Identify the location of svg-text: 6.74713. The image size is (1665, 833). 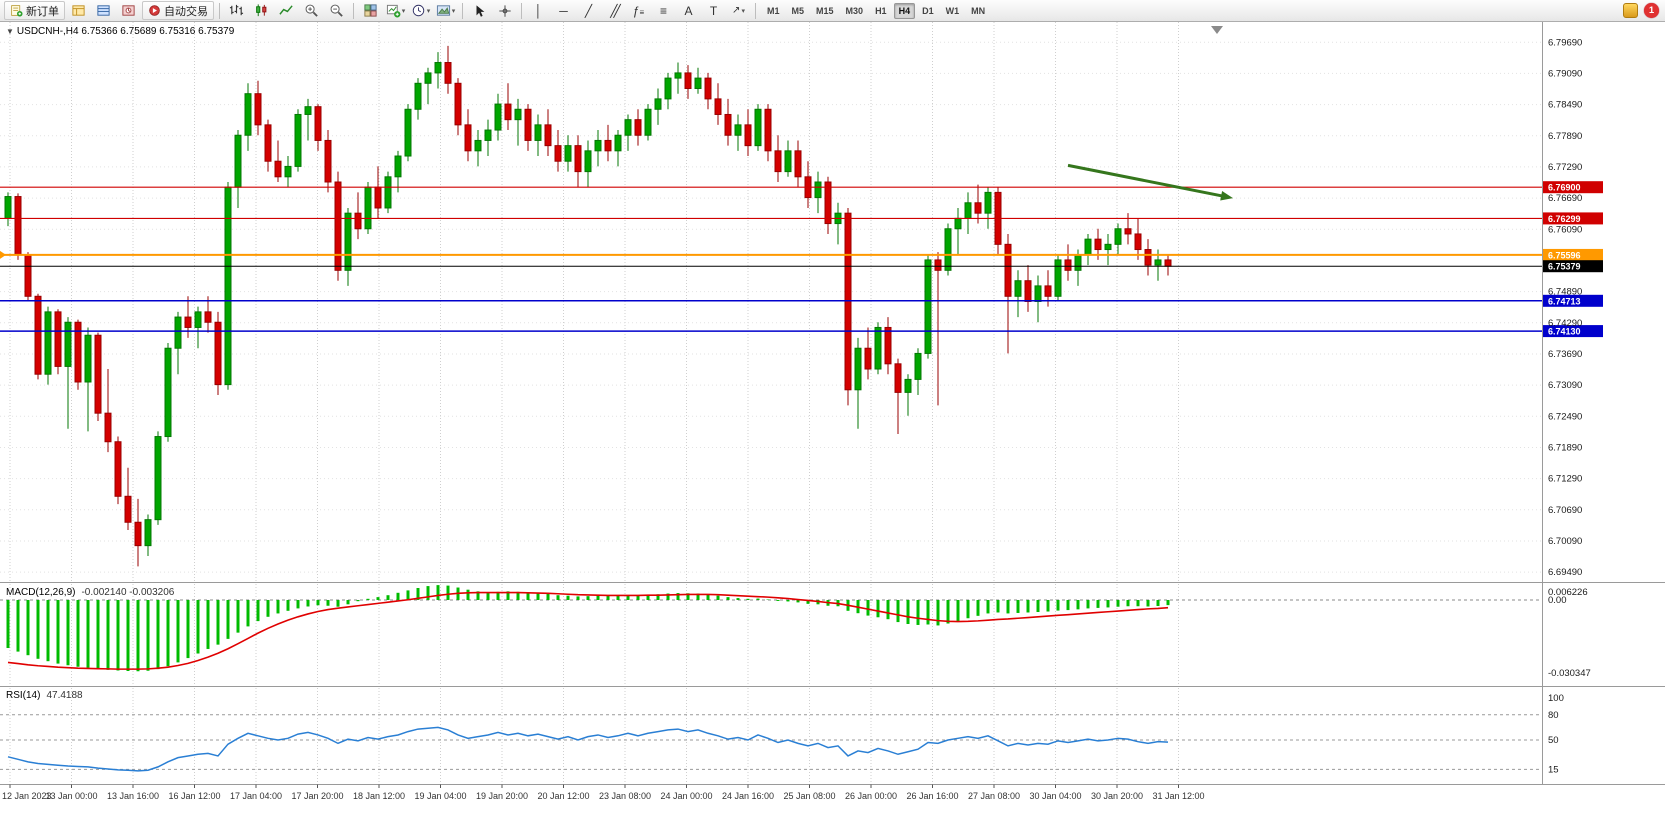
(1564, 301).